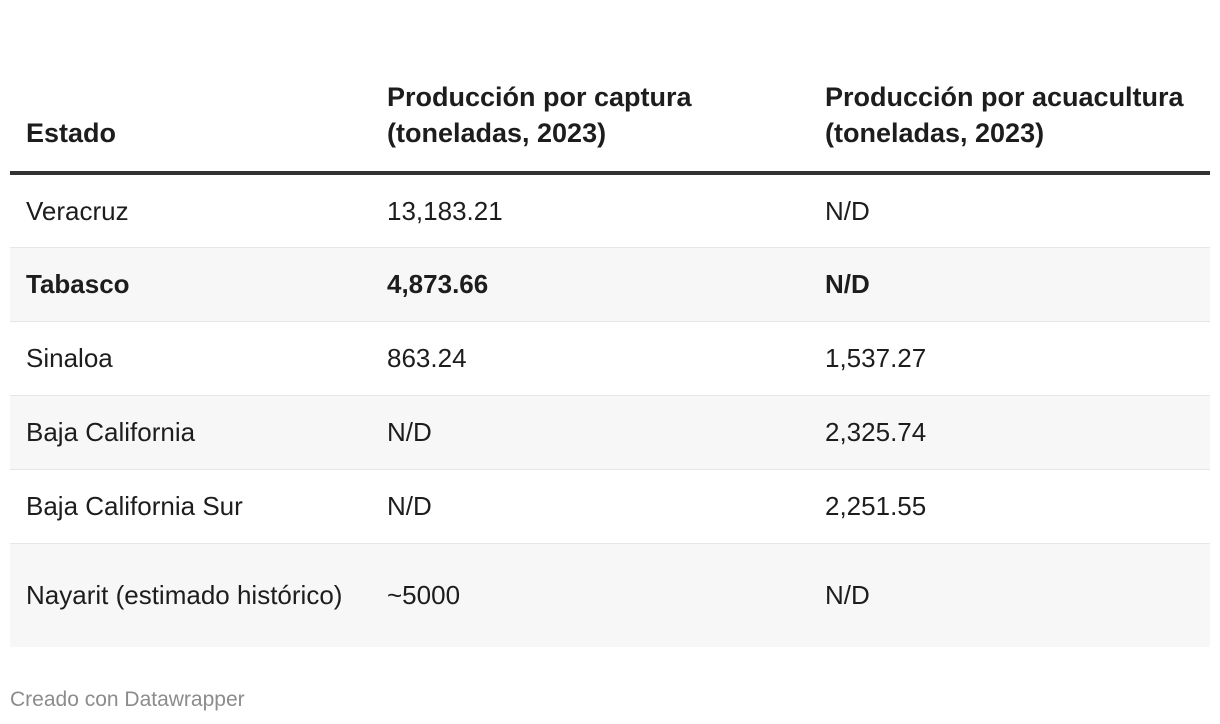  Describe the element at coordinates (190, 358) in the screenshot. I see `cell-estado: Sinaloa` at that location.